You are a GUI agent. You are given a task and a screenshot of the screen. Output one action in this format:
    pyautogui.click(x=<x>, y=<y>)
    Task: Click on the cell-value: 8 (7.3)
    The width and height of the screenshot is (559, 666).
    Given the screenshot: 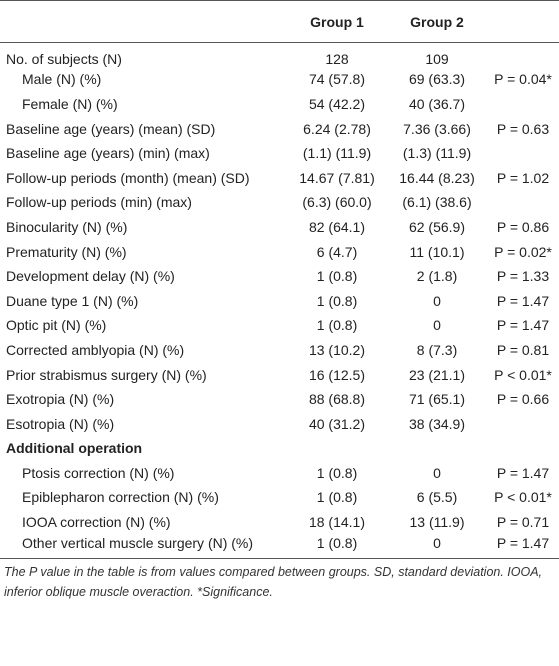 What is the action you would take?
    pyautogui.click(x=437, y=349)
    